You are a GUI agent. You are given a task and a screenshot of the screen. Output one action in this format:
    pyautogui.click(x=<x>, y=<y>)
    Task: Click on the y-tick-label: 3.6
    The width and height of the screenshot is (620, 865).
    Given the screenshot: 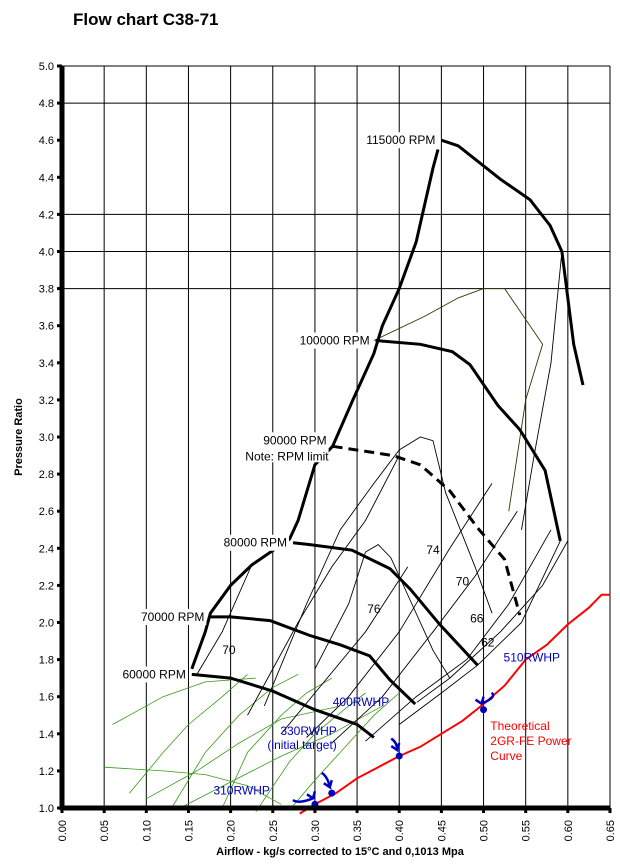 What is the action you would take?
    pyautogui.click(x=46, y=327)
    